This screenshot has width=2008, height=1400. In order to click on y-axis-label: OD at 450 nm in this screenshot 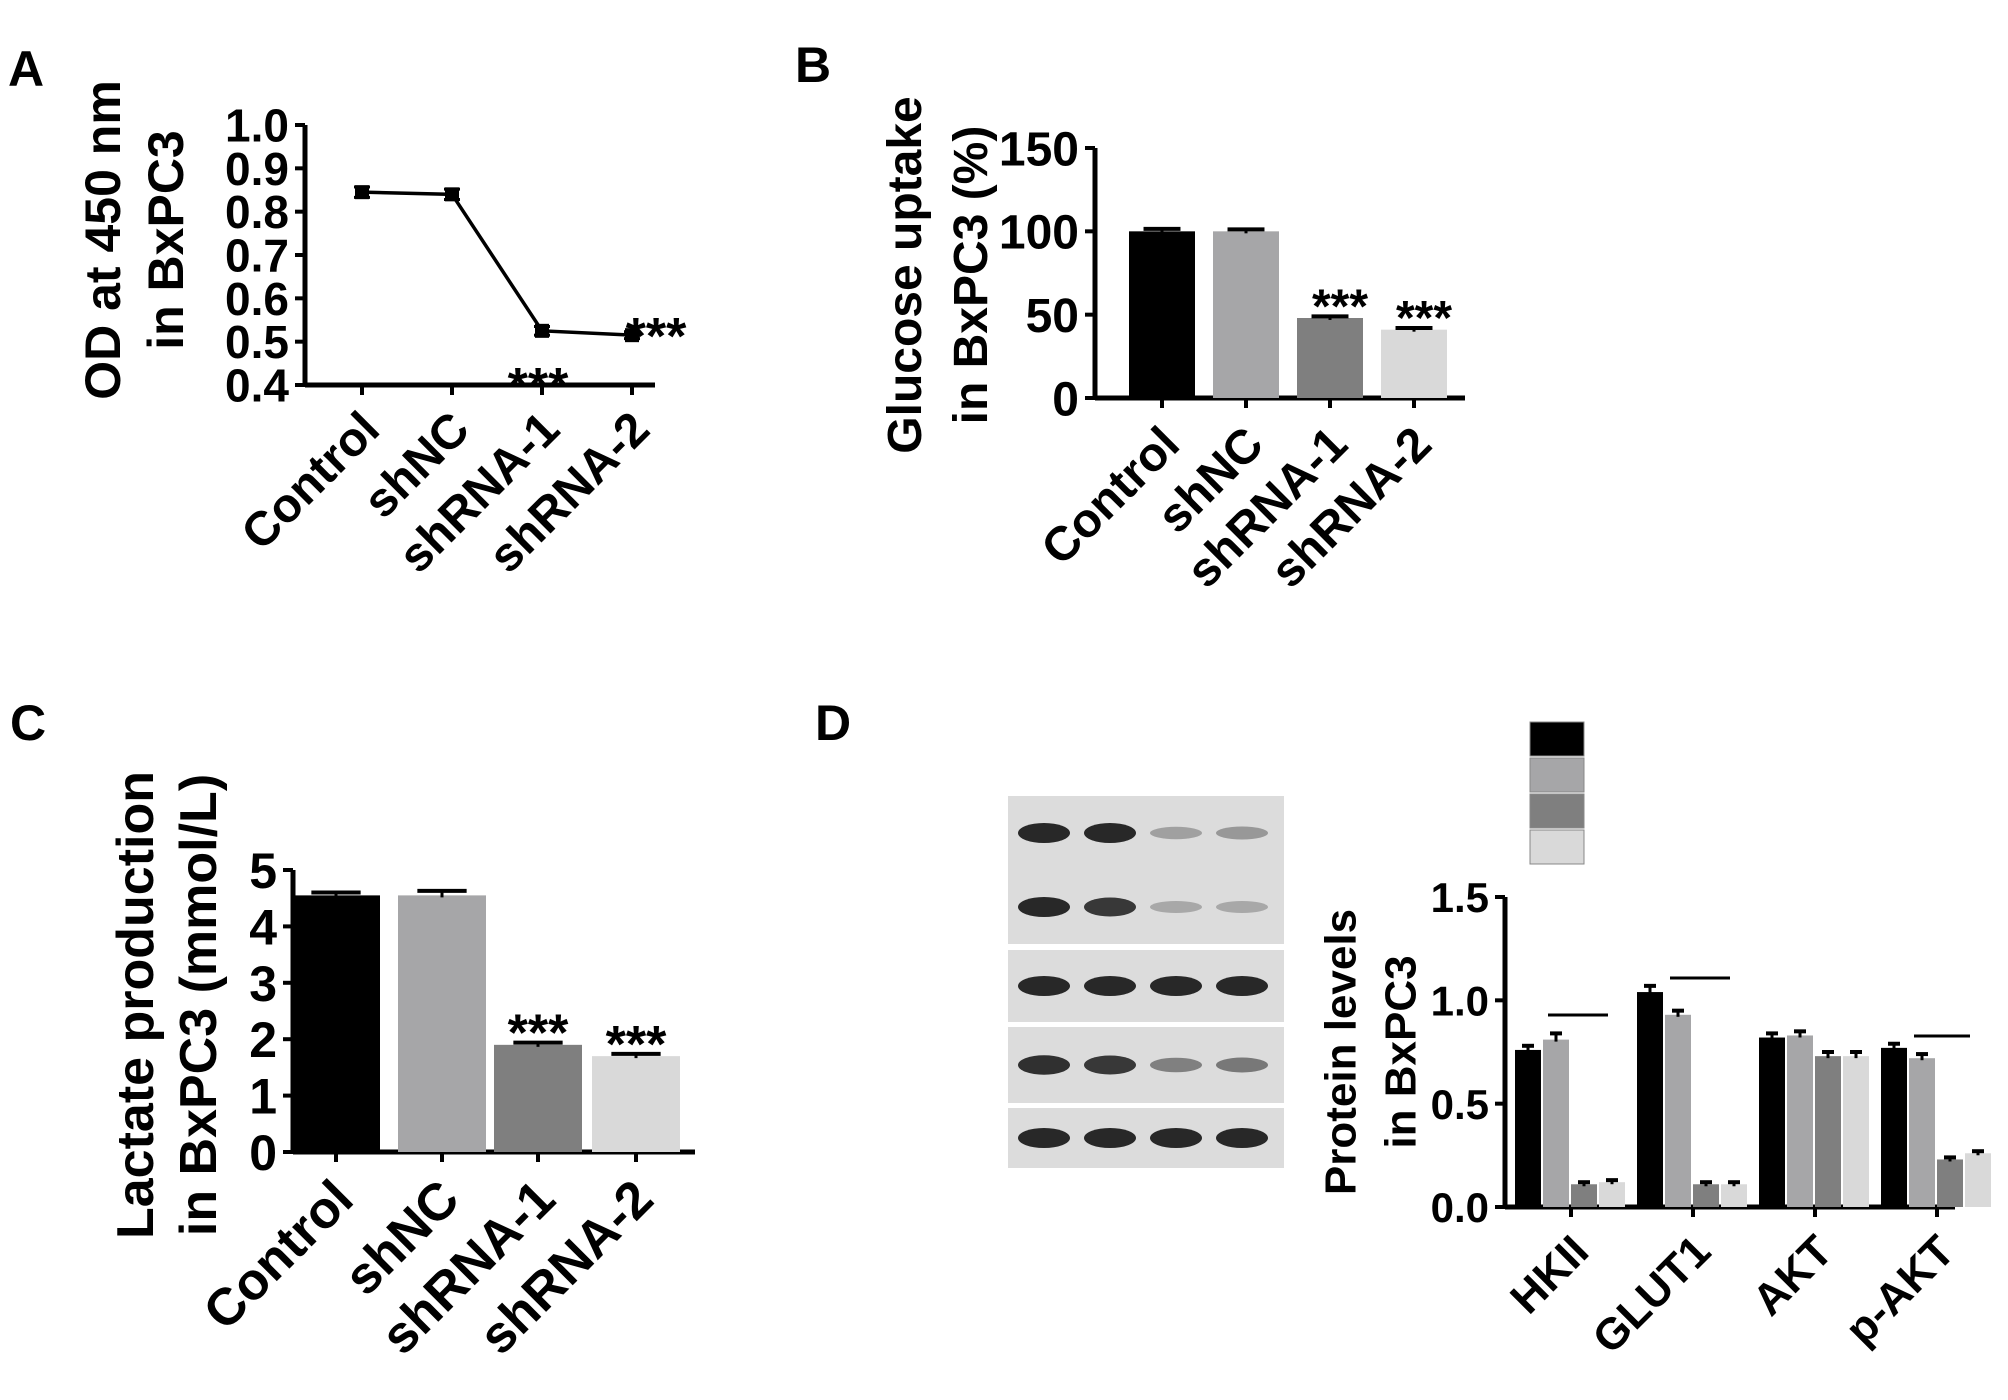, I will do `click(103, 240)`.